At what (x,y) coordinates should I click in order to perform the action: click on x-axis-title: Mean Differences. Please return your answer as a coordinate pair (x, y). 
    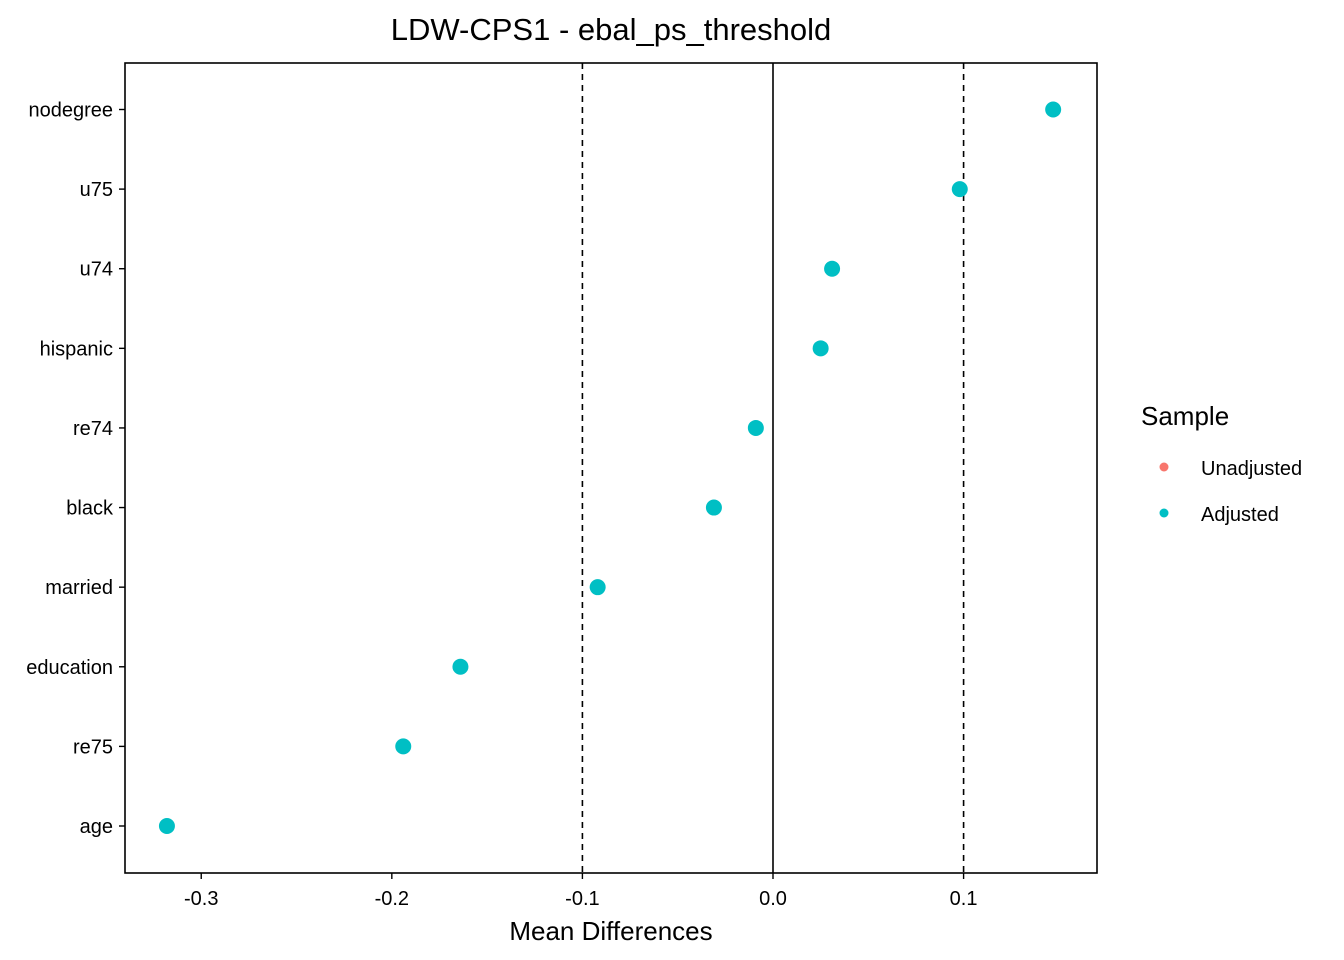
    Looking at the image, I should click on (610, 931).